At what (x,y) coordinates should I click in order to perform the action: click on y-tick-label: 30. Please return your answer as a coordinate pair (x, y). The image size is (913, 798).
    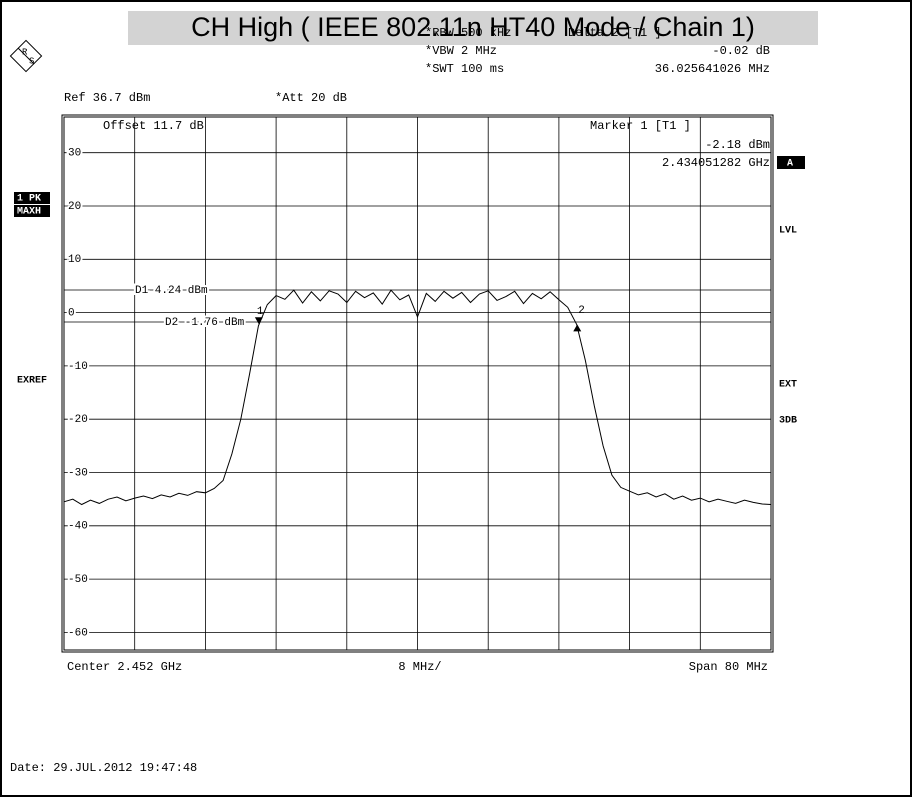
    Looking at the image, I should click on (74, 154).